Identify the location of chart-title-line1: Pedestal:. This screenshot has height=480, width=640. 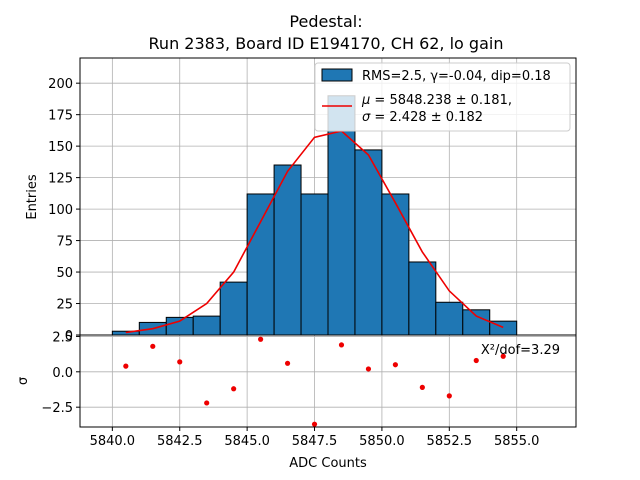
(325, 21).